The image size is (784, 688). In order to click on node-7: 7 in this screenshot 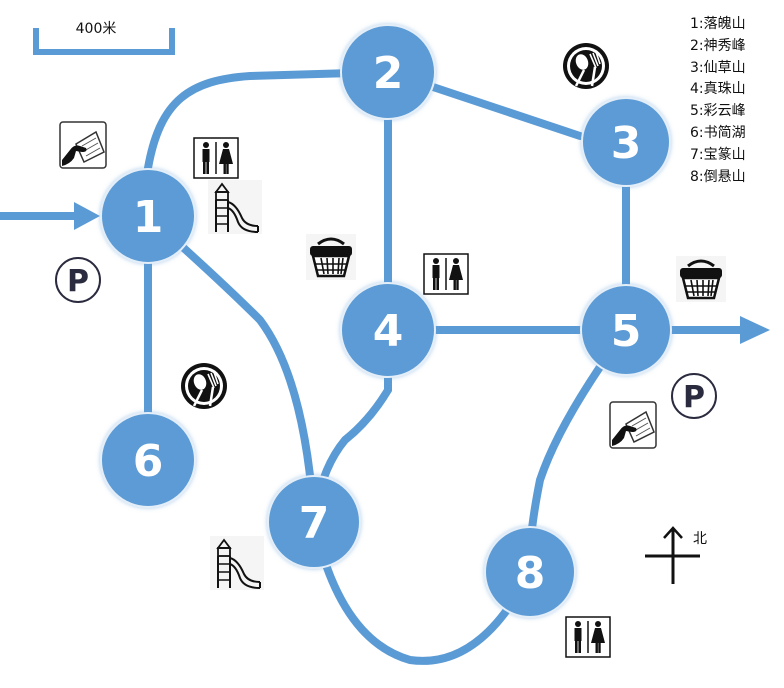, I will do `click(314, 522)`.